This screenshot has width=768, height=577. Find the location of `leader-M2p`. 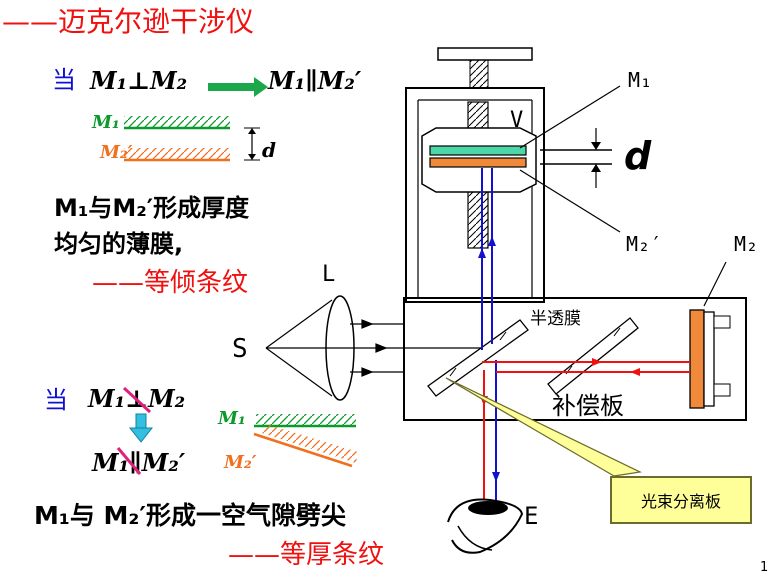

leader-M2p is located at coordinates (570, 201).